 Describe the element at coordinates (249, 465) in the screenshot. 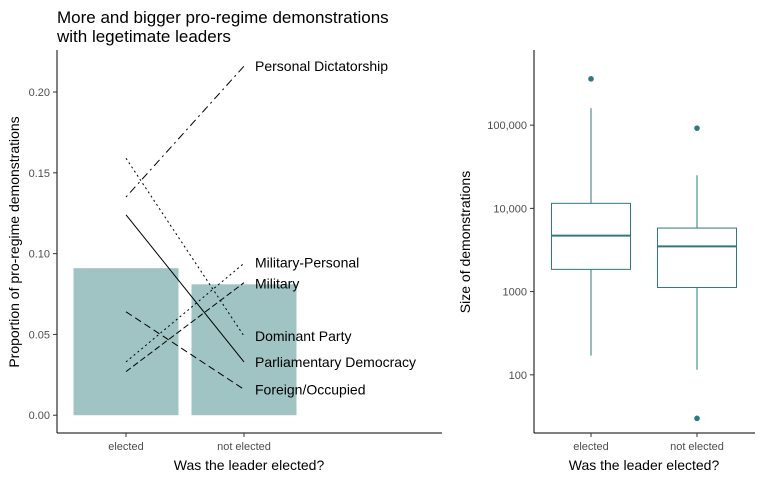

I see `left-x-axis-label: Was the leader elected?` at that location.